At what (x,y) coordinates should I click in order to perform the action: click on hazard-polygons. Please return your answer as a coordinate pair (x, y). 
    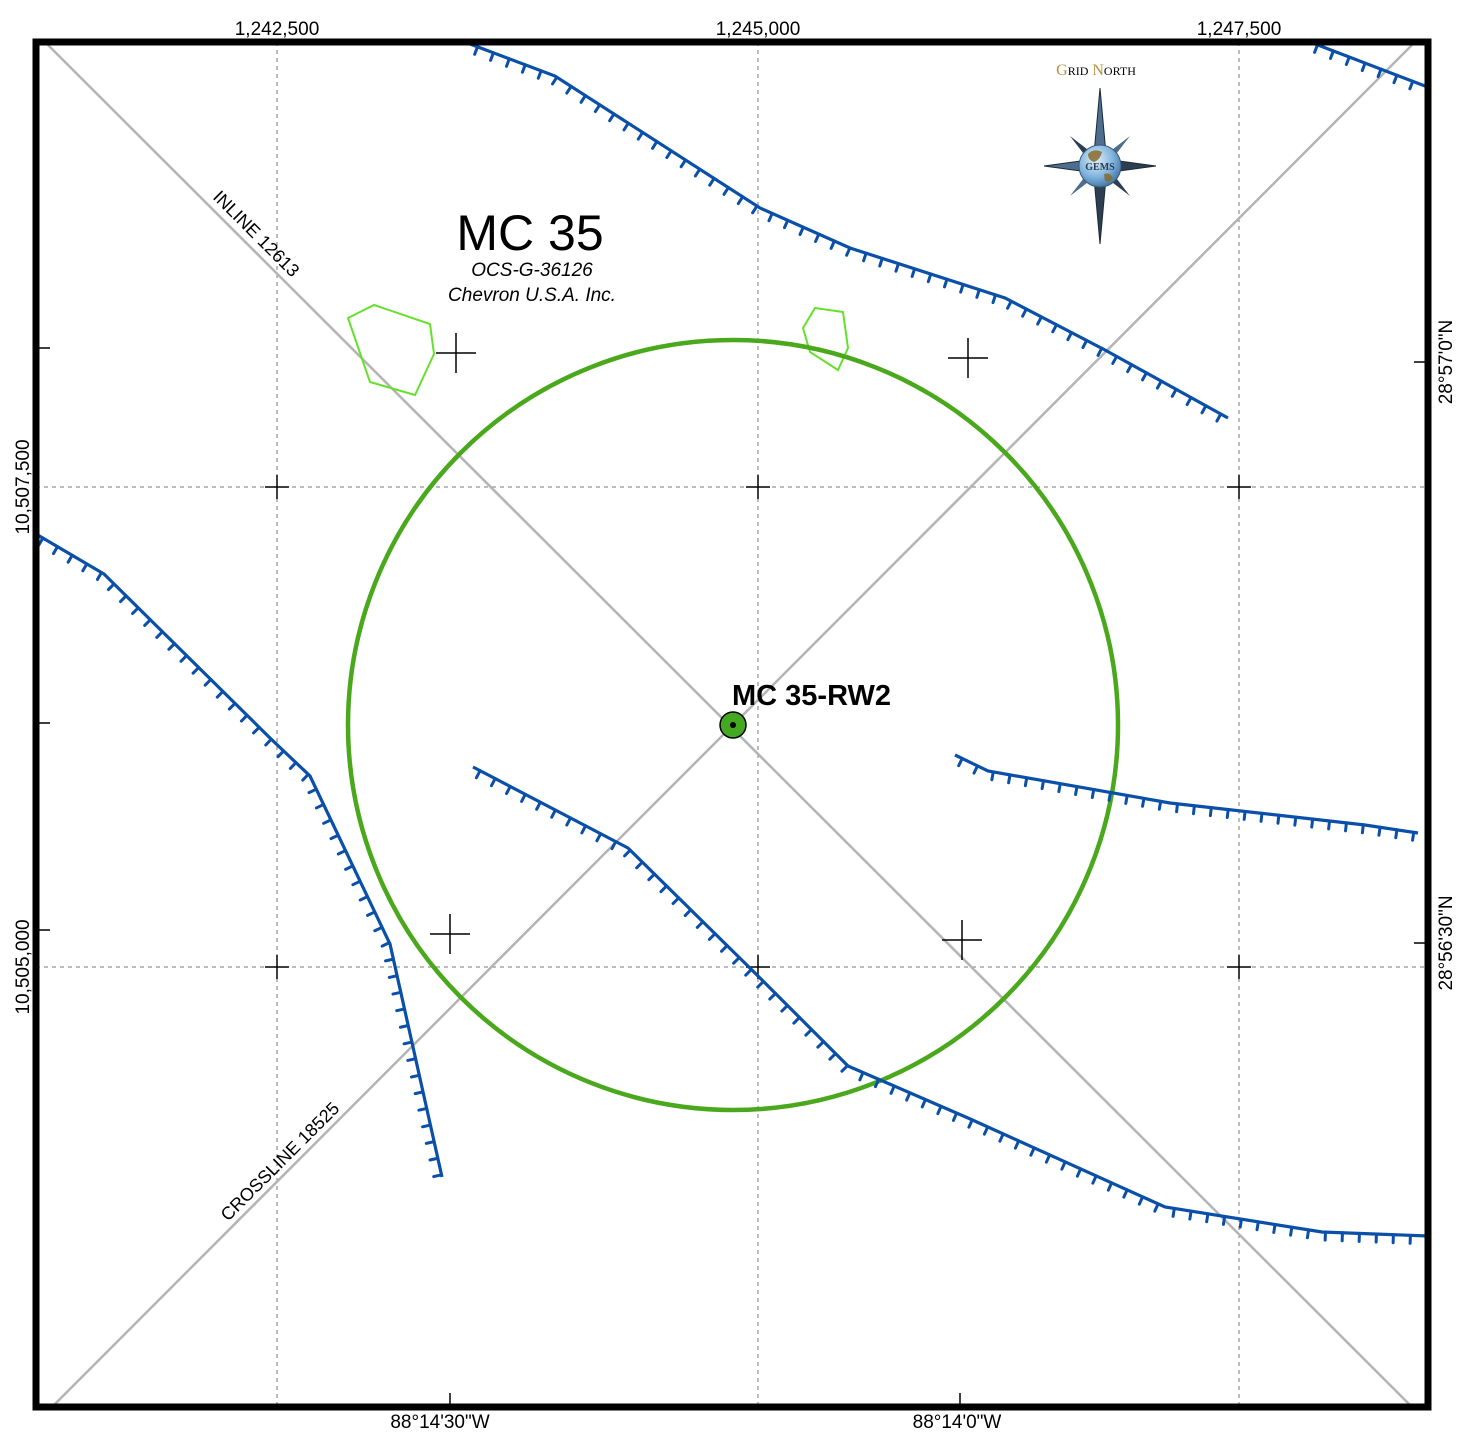
    Looking at the image, I should click on (598, 350).